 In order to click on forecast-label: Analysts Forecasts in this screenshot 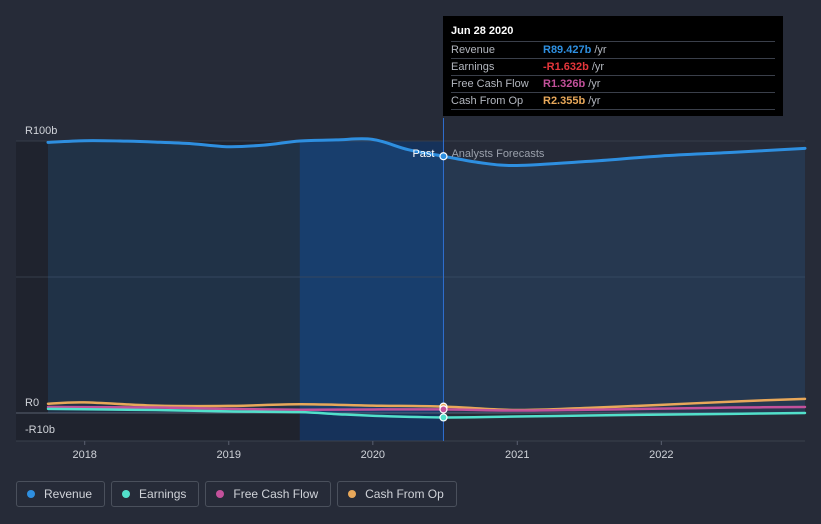, I will do `click(497, 154)`.